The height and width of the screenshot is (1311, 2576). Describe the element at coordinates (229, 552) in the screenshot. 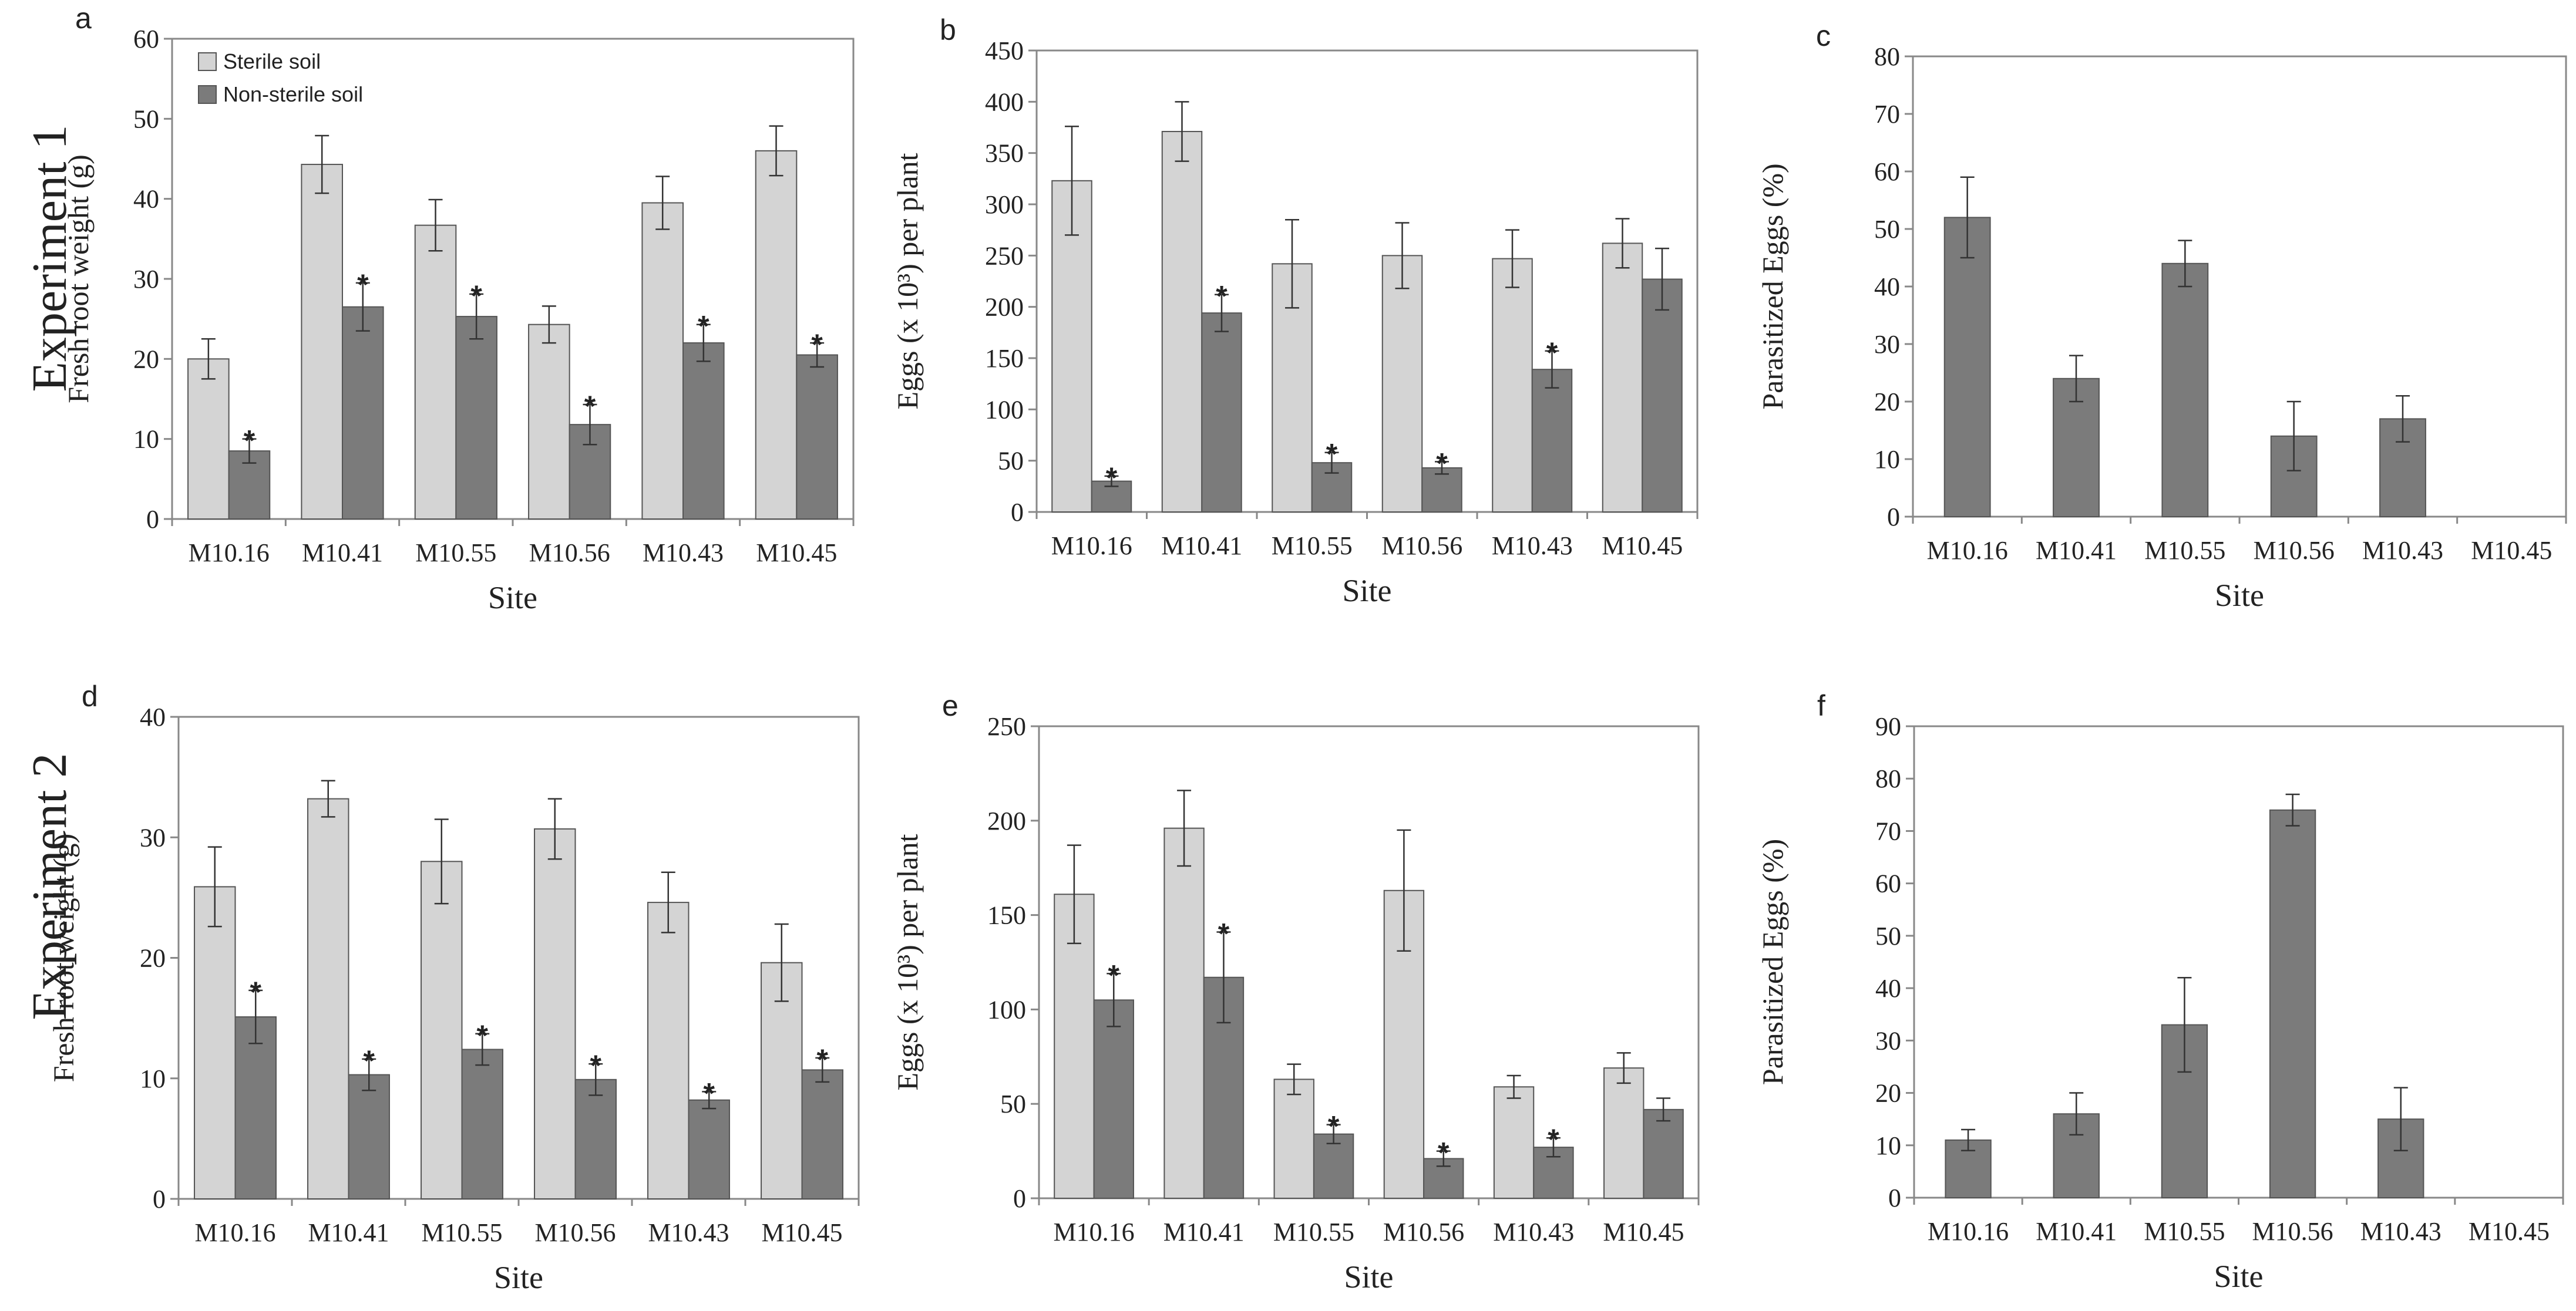

I see `x-category-label: M10.16` at that location.